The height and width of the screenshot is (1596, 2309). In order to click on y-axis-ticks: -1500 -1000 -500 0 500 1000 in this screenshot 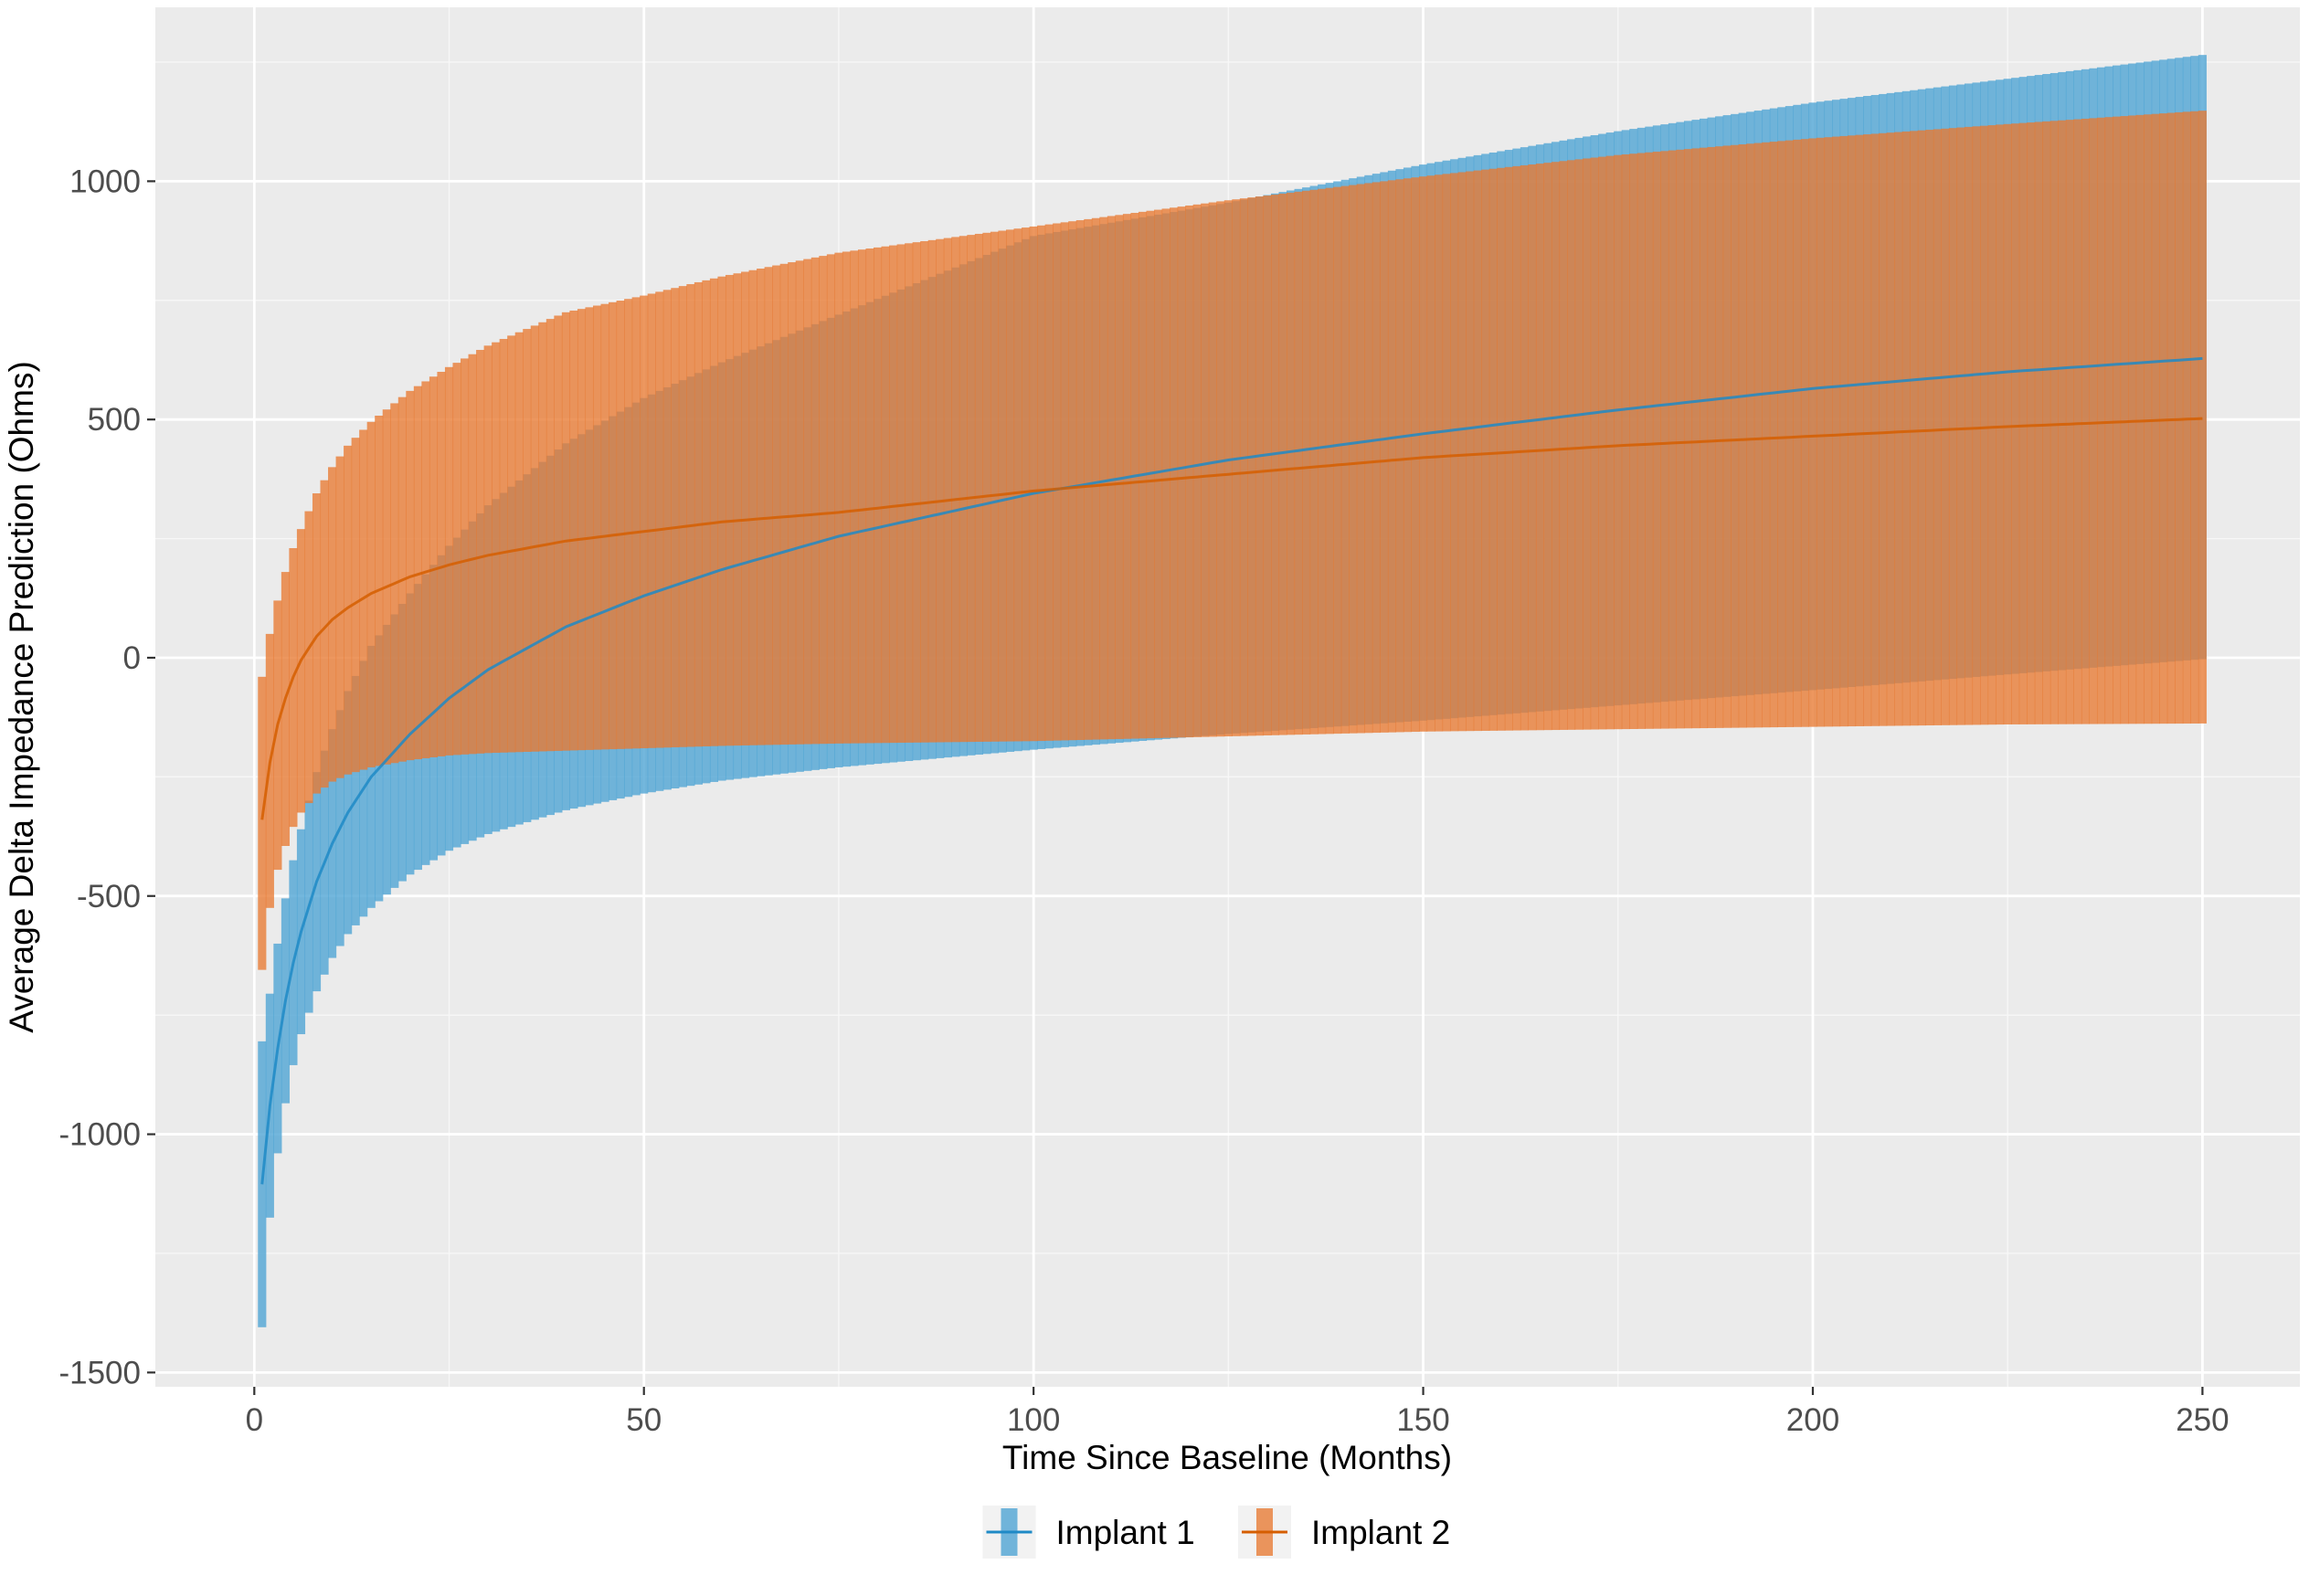, I will do `click(106, 777)`.